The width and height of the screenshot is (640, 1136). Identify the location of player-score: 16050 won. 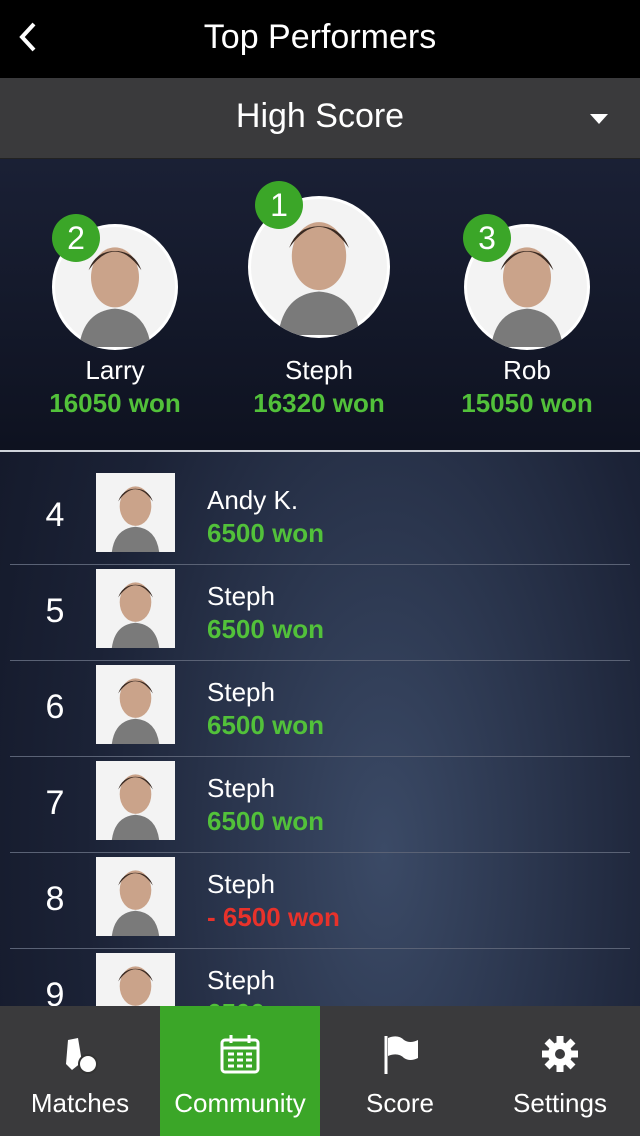
(115, 403).